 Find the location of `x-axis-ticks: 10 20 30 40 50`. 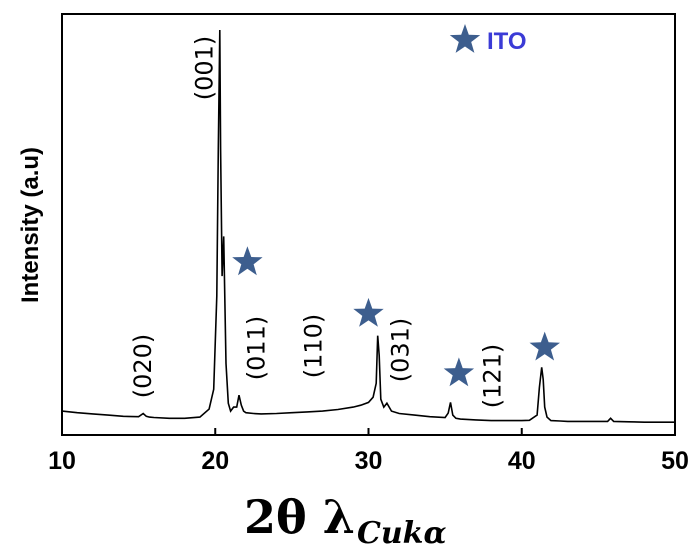

x-axis-ticks: 10 20 30 40 50 is located at coordinates (368, 451).